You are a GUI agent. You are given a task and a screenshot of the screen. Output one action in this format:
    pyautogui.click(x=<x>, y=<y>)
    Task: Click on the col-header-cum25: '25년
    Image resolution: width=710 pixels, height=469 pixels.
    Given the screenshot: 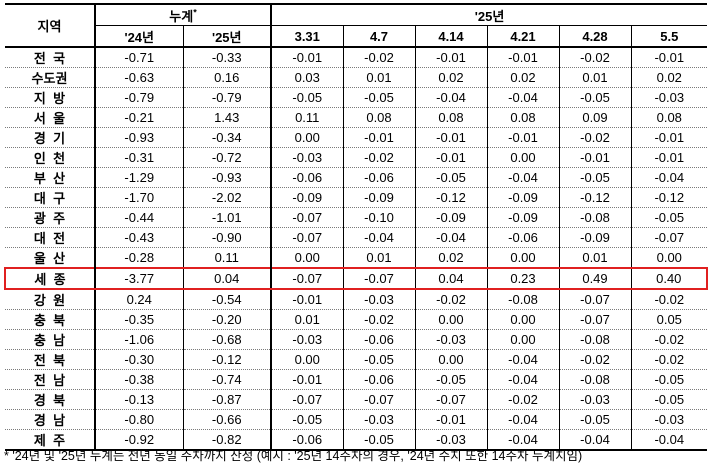 What is the action you would take?
    pyautogui.click(x=226, y=36)
    